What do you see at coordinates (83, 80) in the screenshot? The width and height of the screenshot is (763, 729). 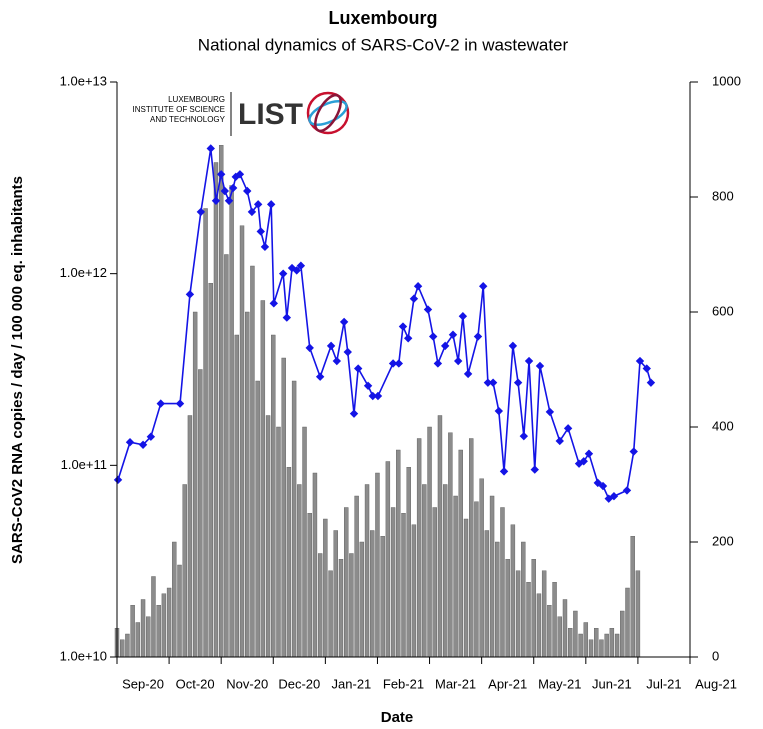 I see `y-tick-label: 1.0e+13` at bounding box center [83, 80].